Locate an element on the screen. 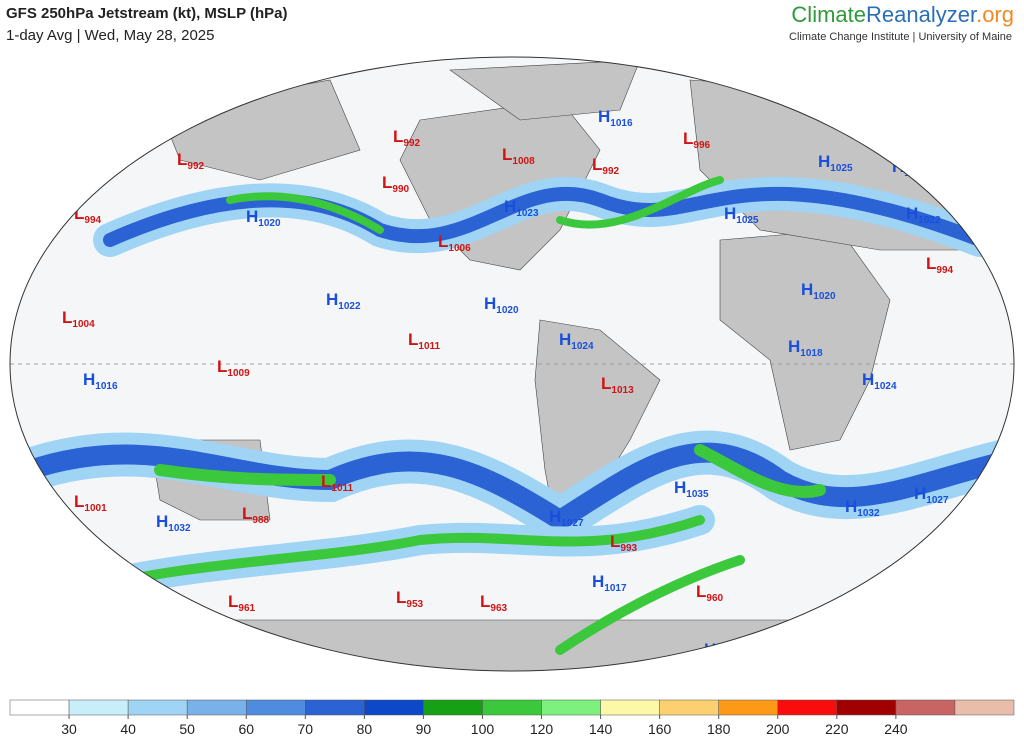  center-value: 990 is located at coordinates (400, 189).